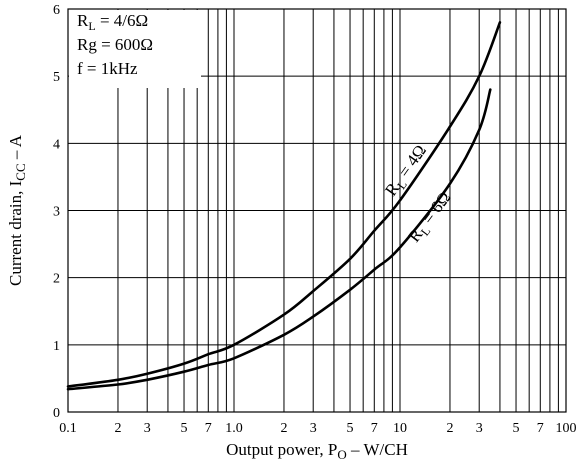  What do you see at coordinates (281, 449) in the screenshot?
I see `x-axis-title-main: Output power, P` at bounding box center [281, 449].